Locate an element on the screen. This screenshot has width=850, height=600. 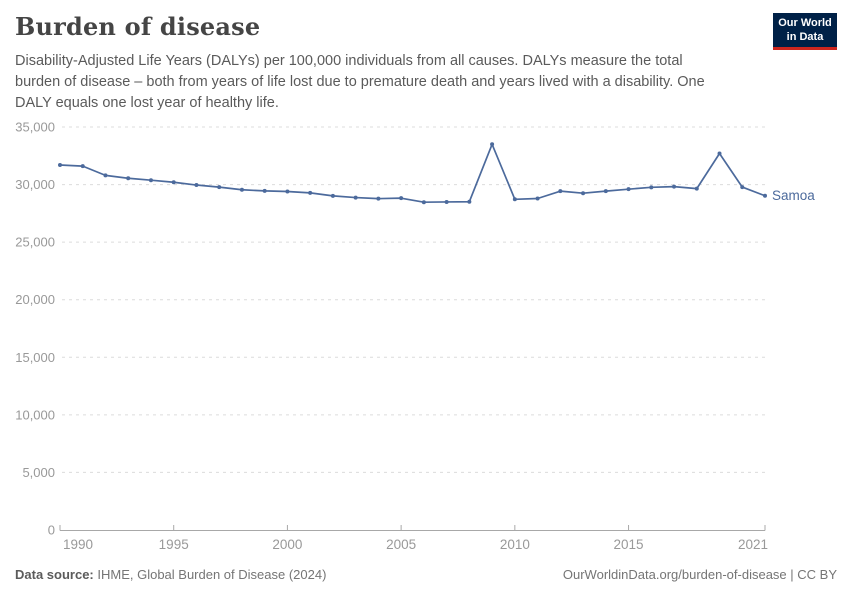
y-axis-label: 20,000 is located at coordinates (35, 299).